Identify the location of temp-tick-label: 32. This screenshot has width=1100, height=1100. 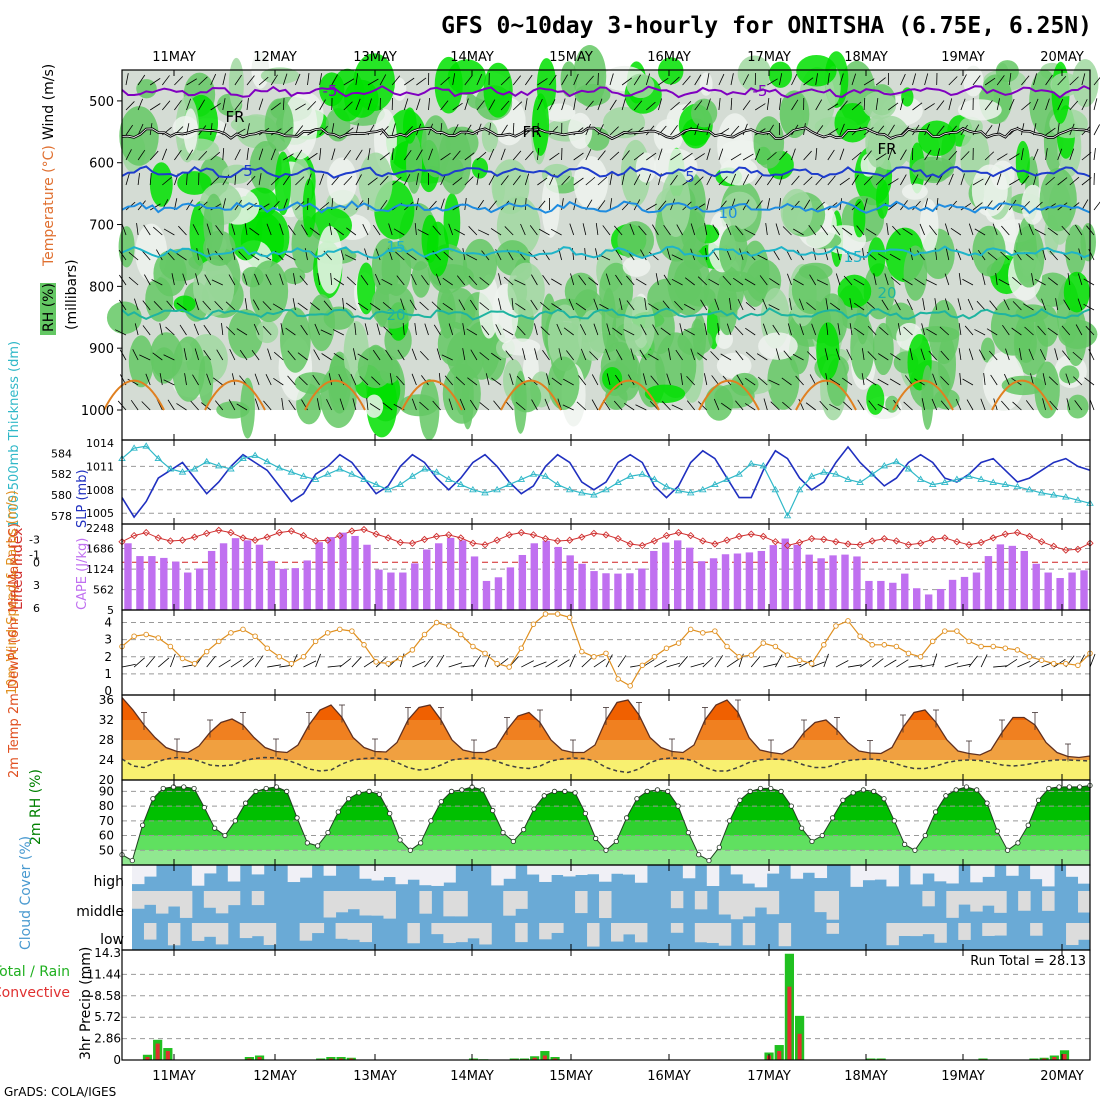
(106, 720).